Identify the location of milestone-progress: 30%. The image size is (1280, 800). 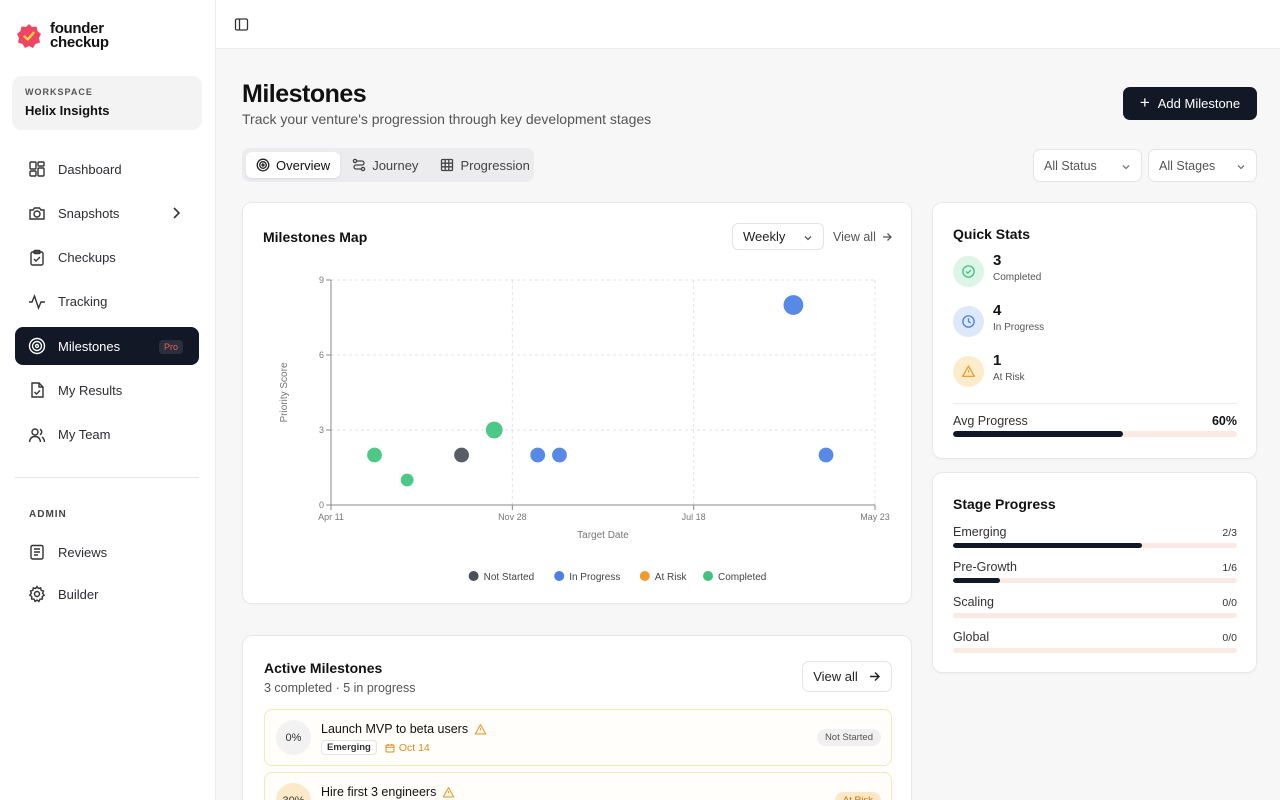
(293, 791).